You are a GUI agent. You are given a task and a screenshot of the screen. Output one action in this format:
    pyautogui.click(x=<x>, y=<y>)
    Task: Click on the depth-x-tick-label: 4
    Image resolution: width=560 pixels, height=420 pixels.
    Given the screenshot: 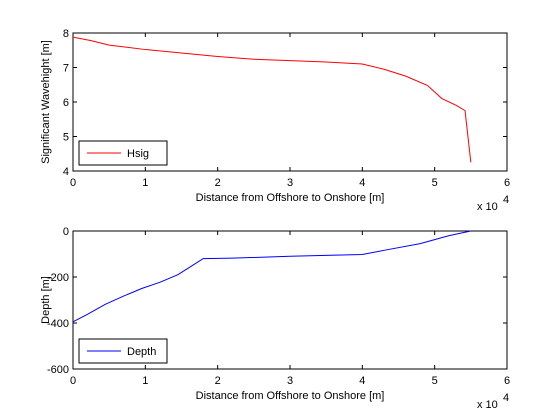 What is the action you would take?
    pyautogui.click(x=362, y=381)
    